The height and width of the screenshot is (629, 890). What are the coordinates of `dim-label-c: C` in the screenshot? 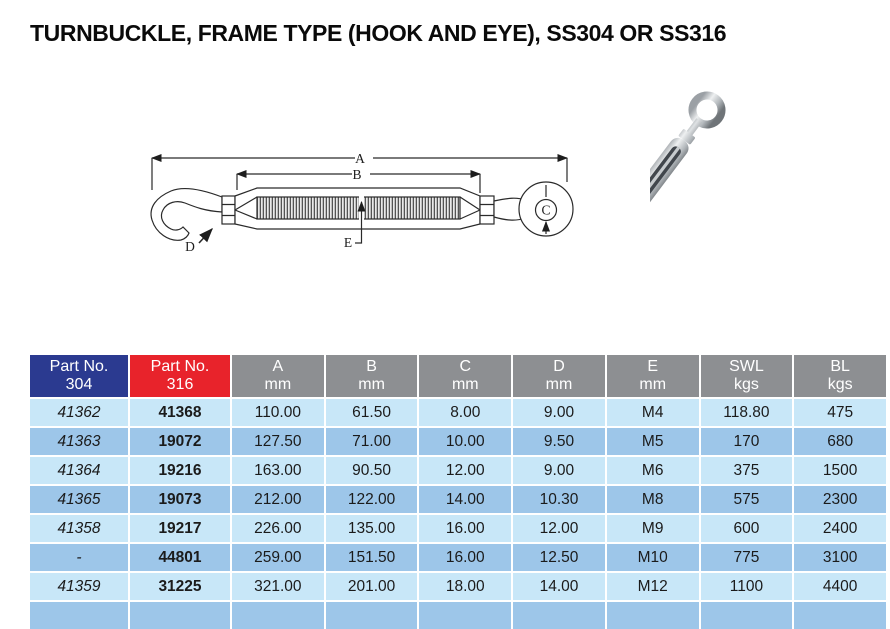 It's located at (545, 210).